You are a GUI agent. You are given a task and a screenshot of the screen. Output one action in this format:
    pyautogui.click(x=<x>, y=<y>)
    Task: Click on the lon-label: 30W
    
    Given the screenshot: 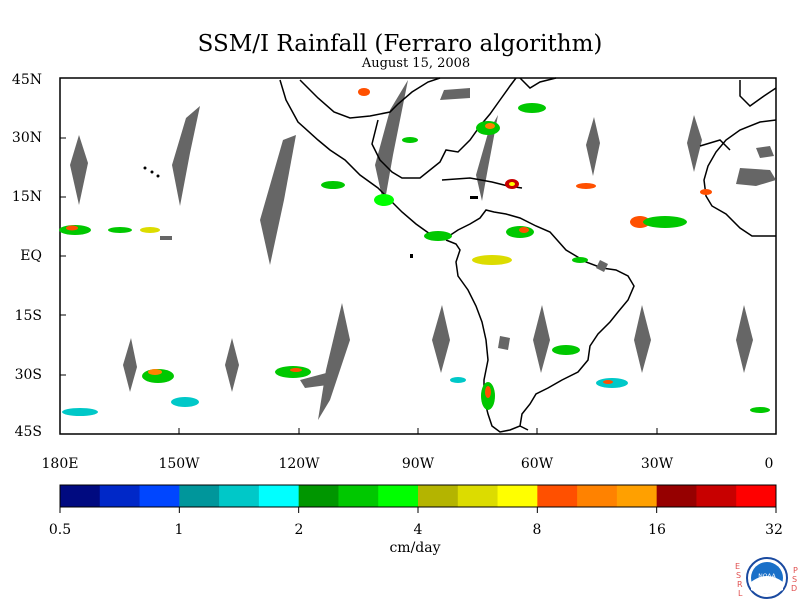 What is the action you would take?
    pyautogui.click(x=657, y=464)
    